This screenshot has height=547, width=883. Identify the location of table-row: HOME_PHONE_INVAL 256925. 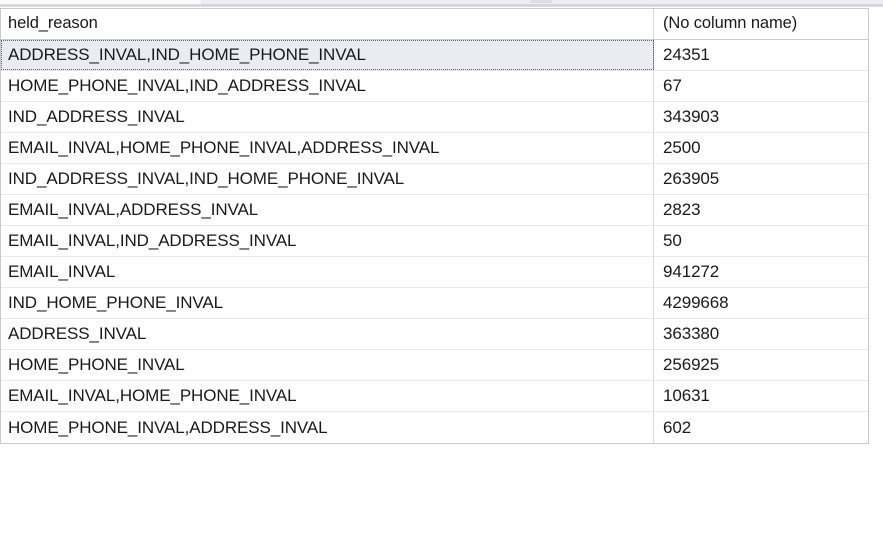
(434, 365).